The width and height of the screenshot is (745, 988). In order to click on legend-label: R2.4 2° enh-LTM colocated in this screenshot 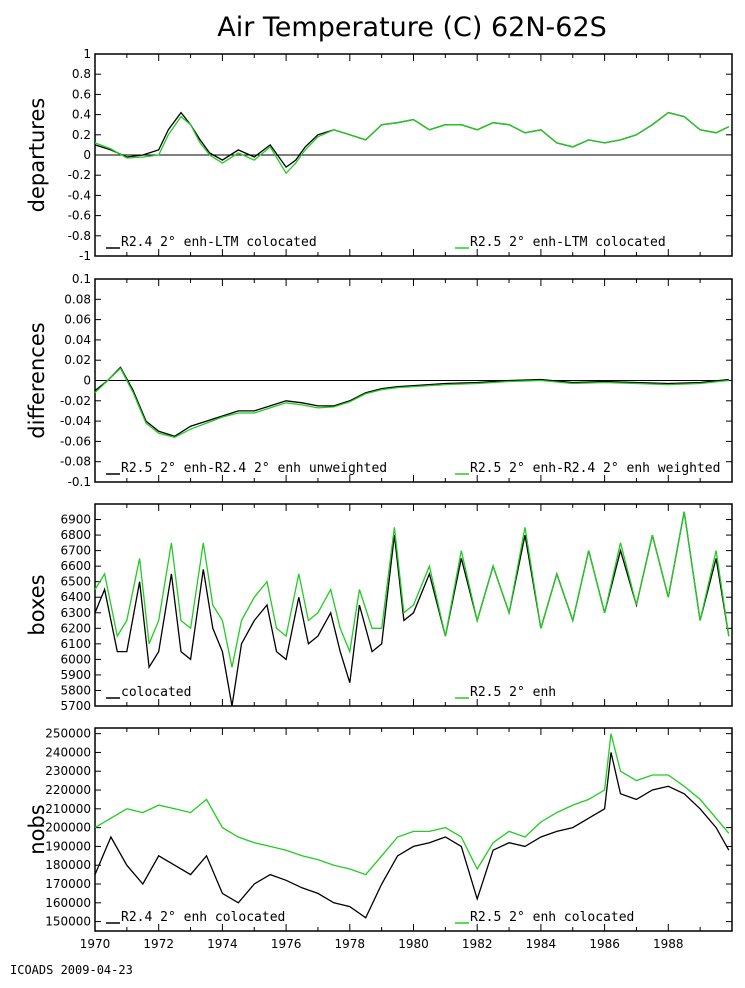, I will do `click(219, 242)`.